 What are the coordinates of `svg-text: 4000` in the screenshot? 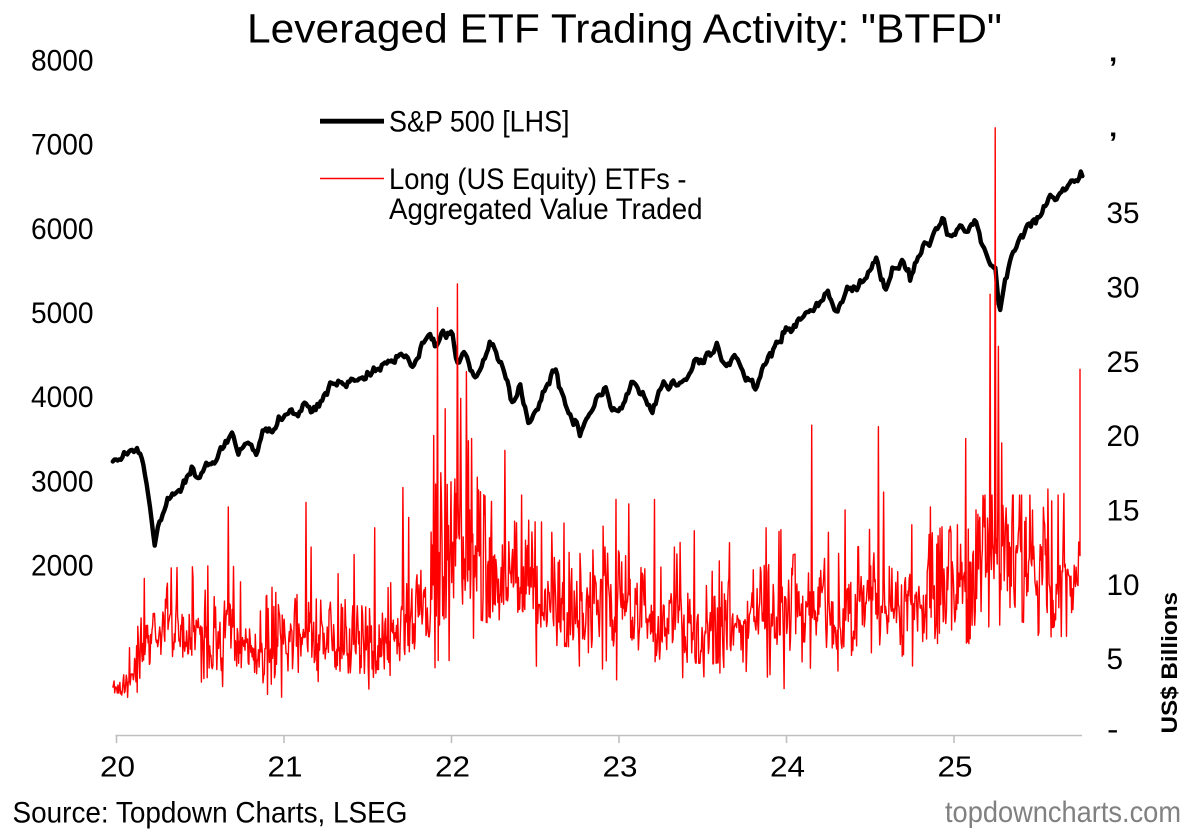 It's located at (62, 397).